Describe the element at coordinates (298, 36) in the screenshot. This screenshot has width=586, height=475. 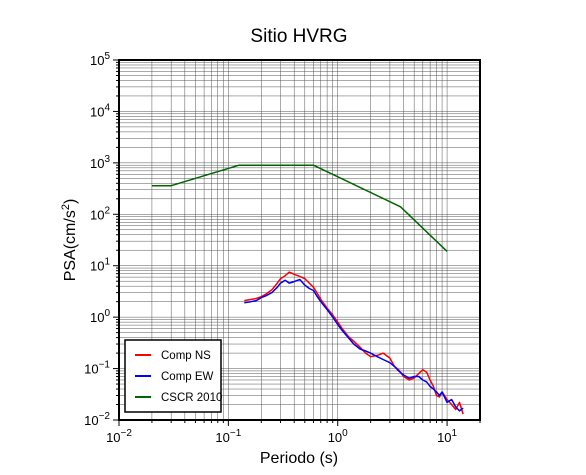
I see `chart-title: Sitio HVRG` at that location.